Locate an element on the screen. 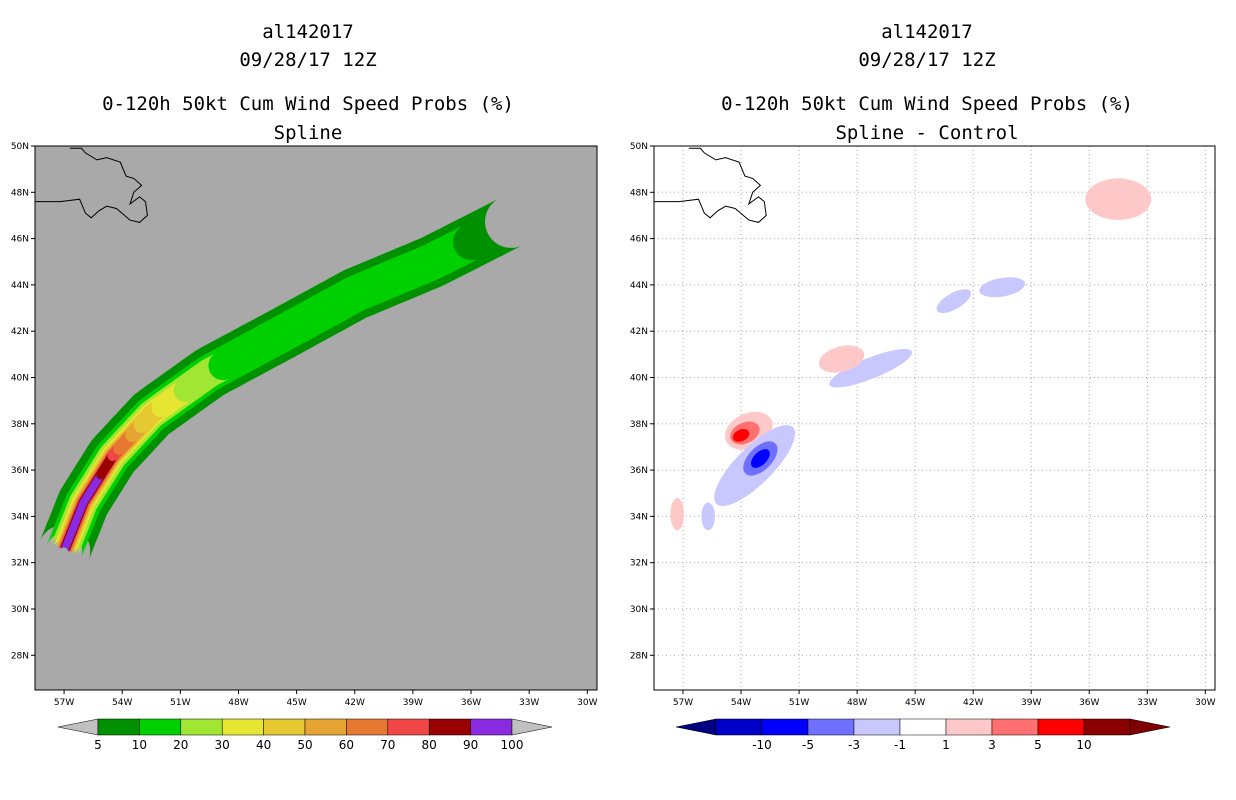  prob-contour-90pct is located at coordinates (82, 513).